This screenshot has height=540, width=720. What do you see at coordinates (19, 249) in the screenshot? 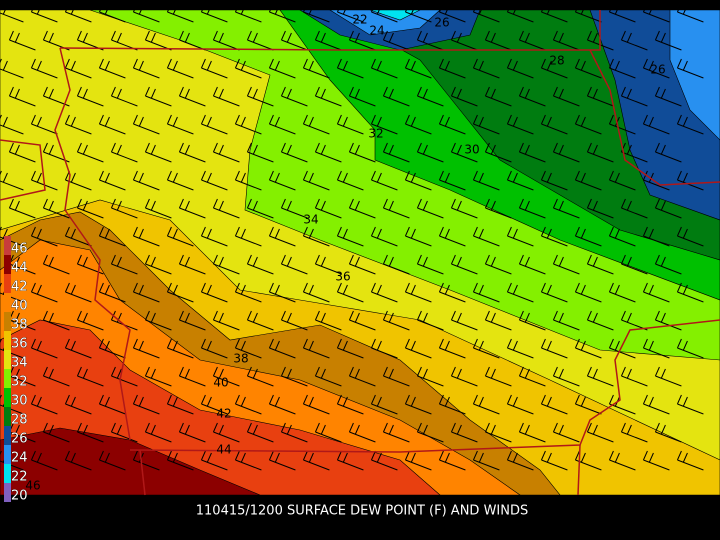
I see `legend-label: 46` at bounding box center [19, 249].